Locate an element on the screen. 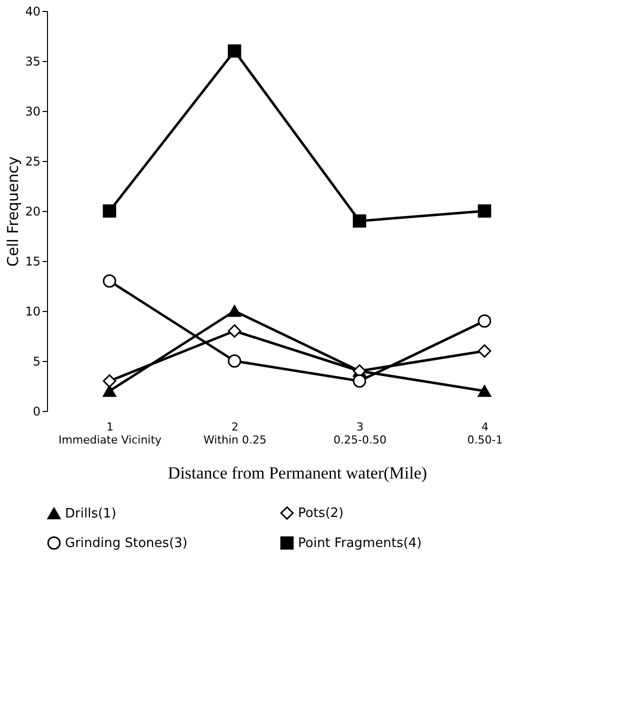  legend-label: Pots(2) is located at coordinates (321, 514).